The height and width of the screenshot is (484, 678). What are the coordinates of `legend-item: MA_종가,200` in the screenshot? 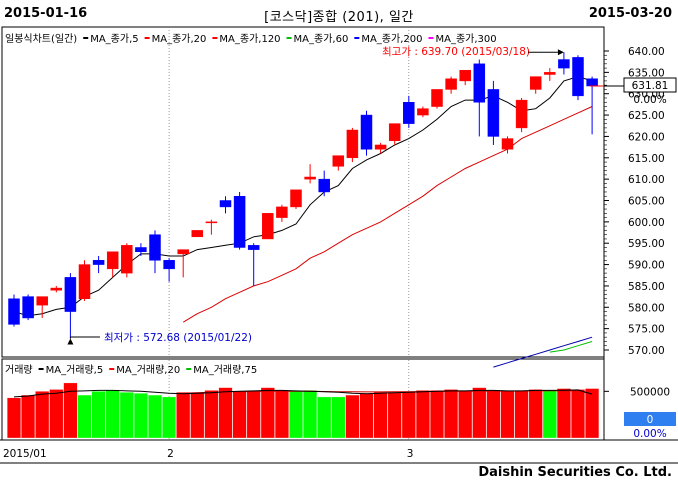 It's located at (388, 39).